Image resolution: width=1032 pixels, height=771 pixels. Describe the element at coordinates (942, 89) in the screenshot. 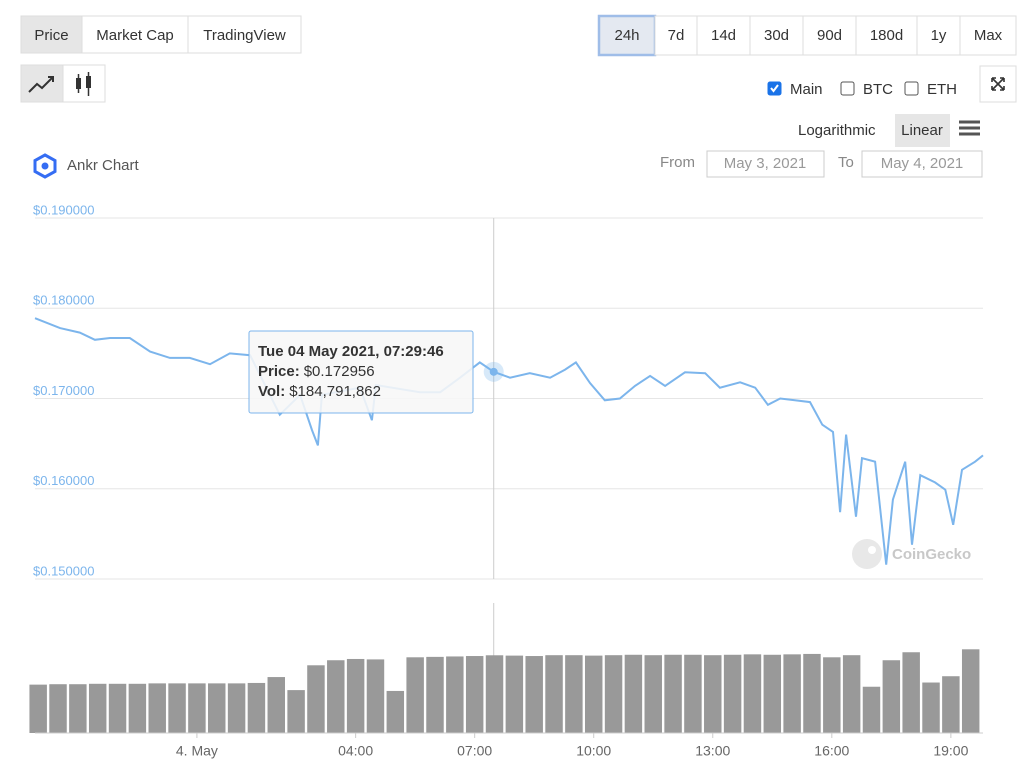

I see `toggle-label: ETH` at that location.